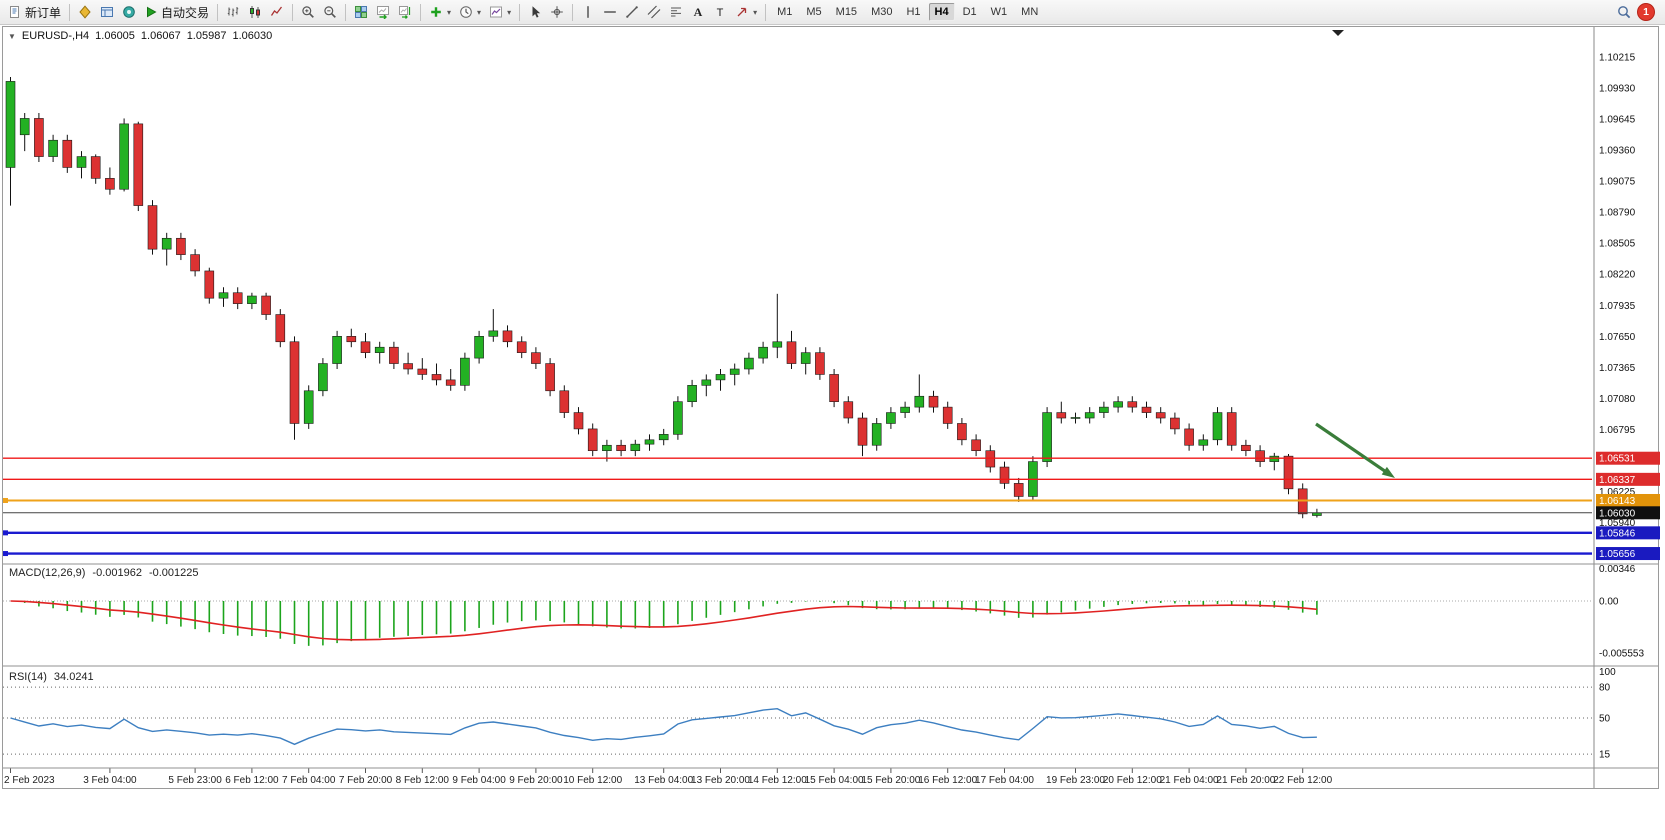 This screenshot has height=840, width=1665. Describe the element at coordinates (1617, 306) in the screenshot. I see `price-axis-label: 1.07935` at that location.